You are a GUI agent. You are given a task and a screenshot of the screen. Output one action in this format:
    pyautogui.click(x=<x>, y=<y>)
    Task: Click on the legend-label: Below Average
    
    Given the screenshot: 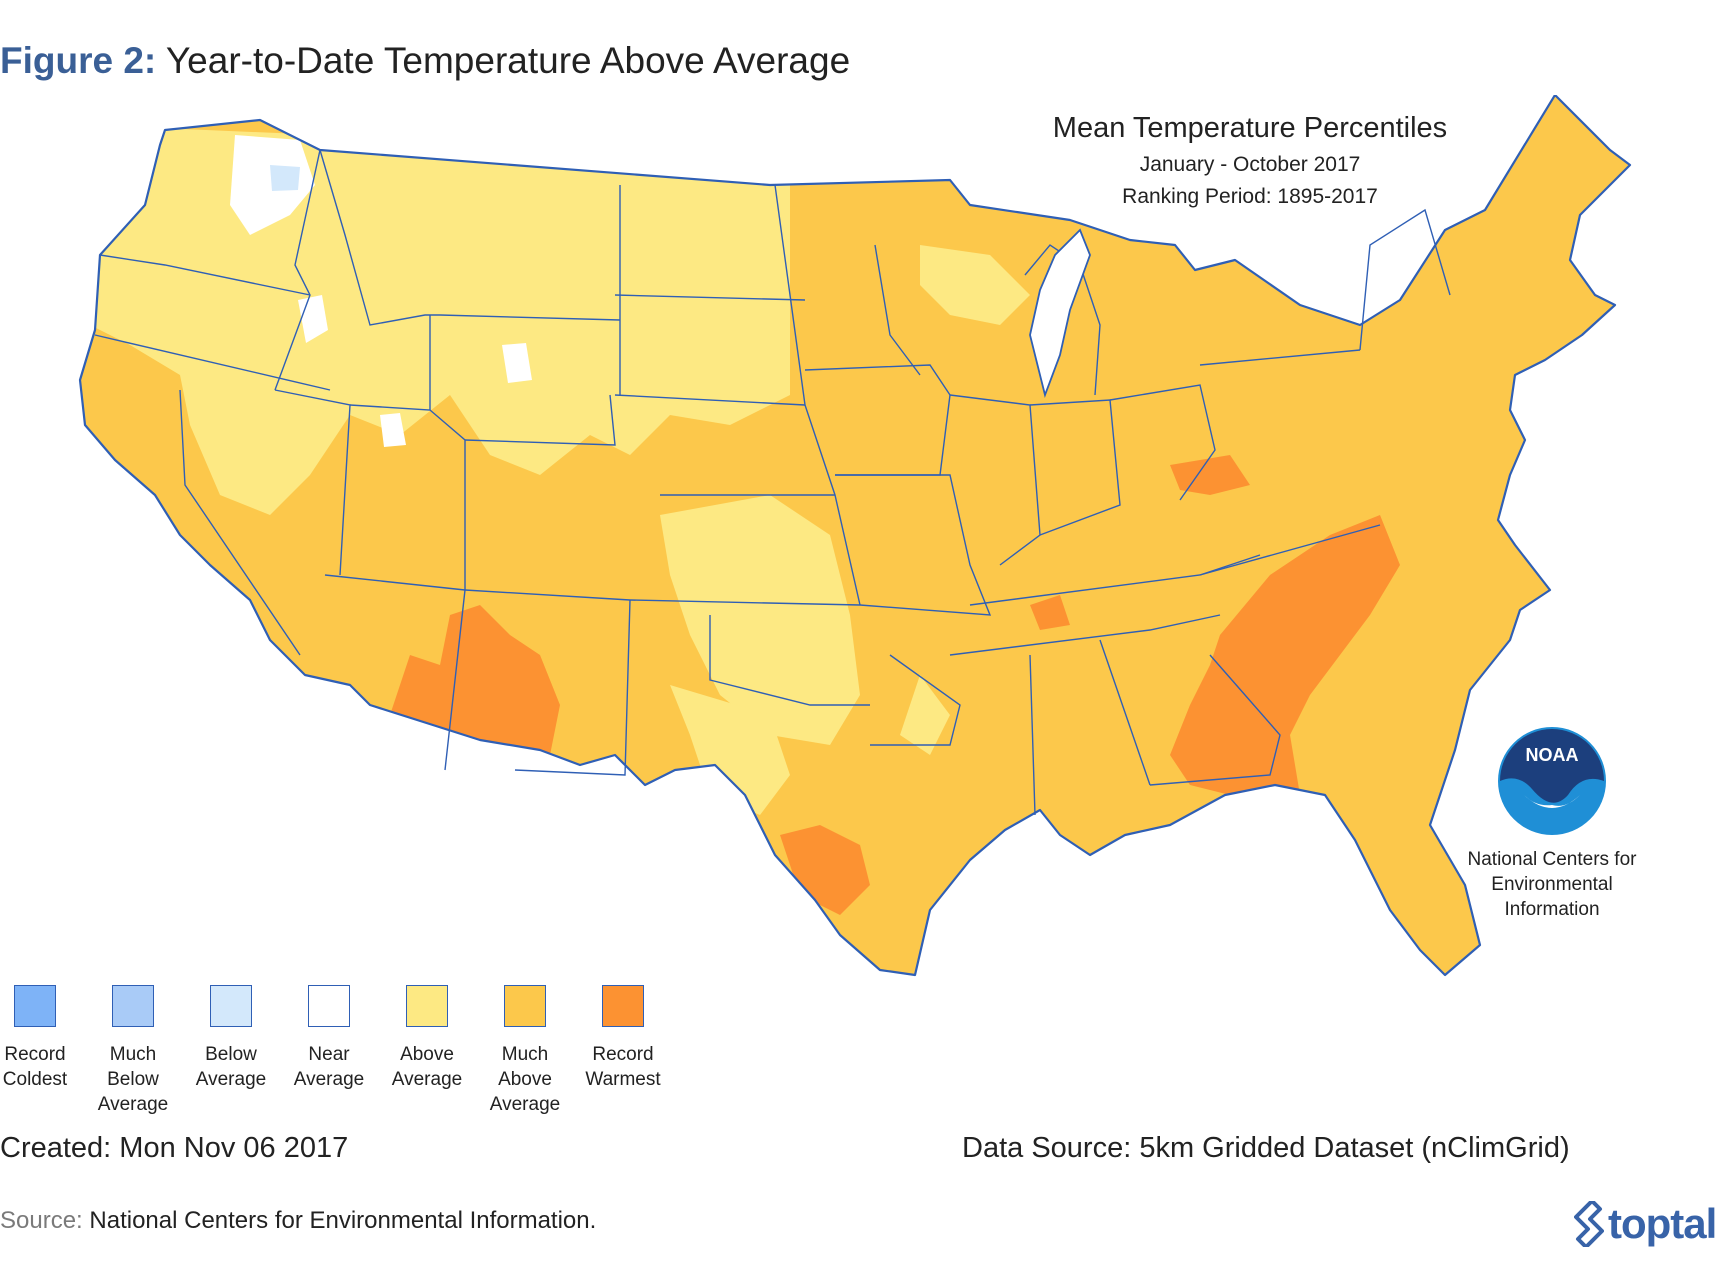 What is the action you would take?
    pyautogui.click(x=231, y=1067)
    